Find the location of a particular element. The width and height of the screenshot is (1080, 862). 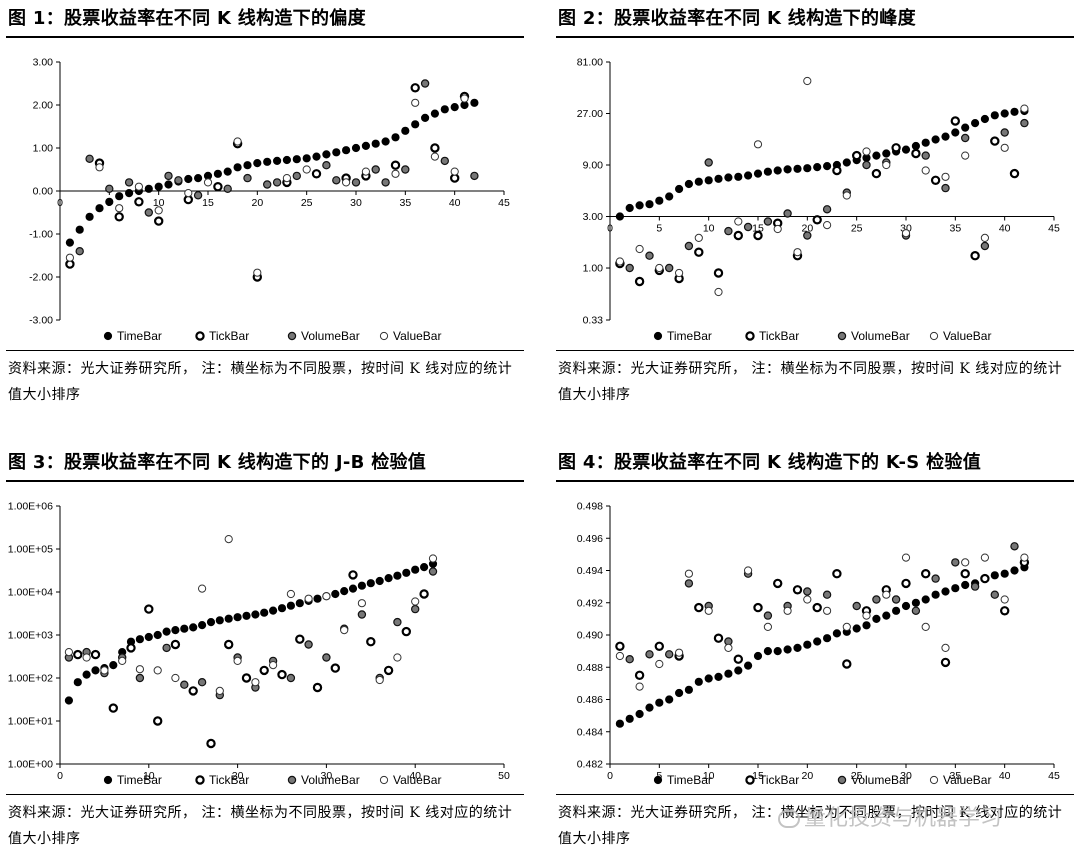

note-rule is located at coordinates (815, 350).